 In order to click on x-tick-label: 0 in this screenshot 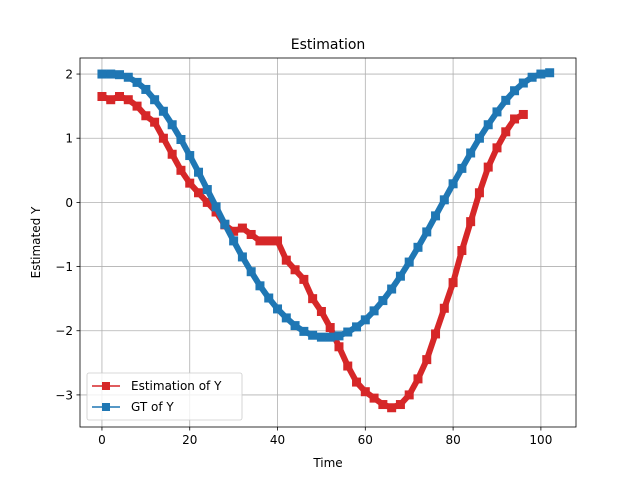, I will do `click(102, 440)`.